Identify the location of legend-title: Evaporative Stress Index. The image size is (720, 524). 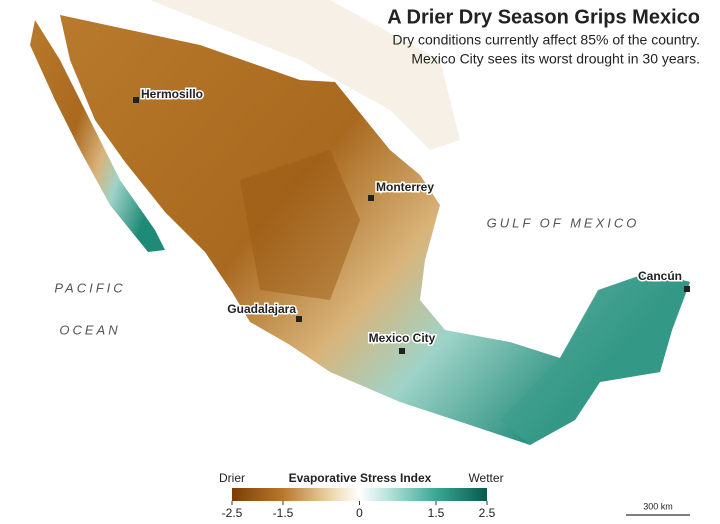
(360, 478).